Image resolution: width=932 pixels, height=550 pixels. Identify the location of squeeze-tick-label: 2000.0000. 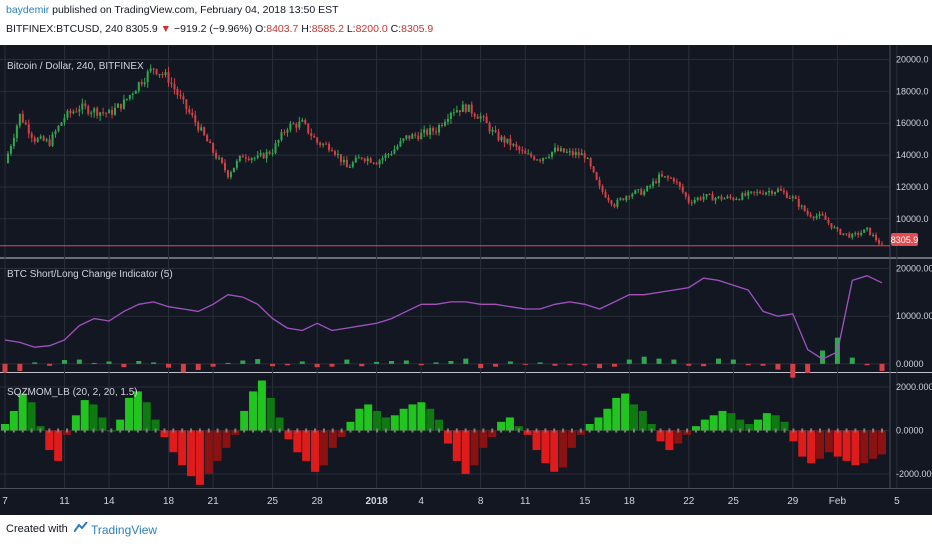
(914, 387).